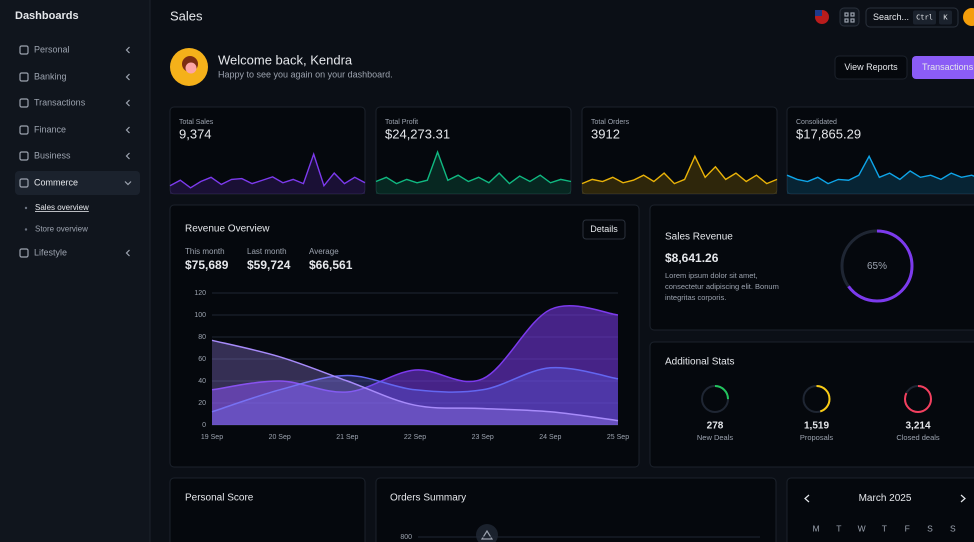  Describe the element at coordinates (227, 229) in the screenshot. I see `card-title: Revenue Overview` at that location.